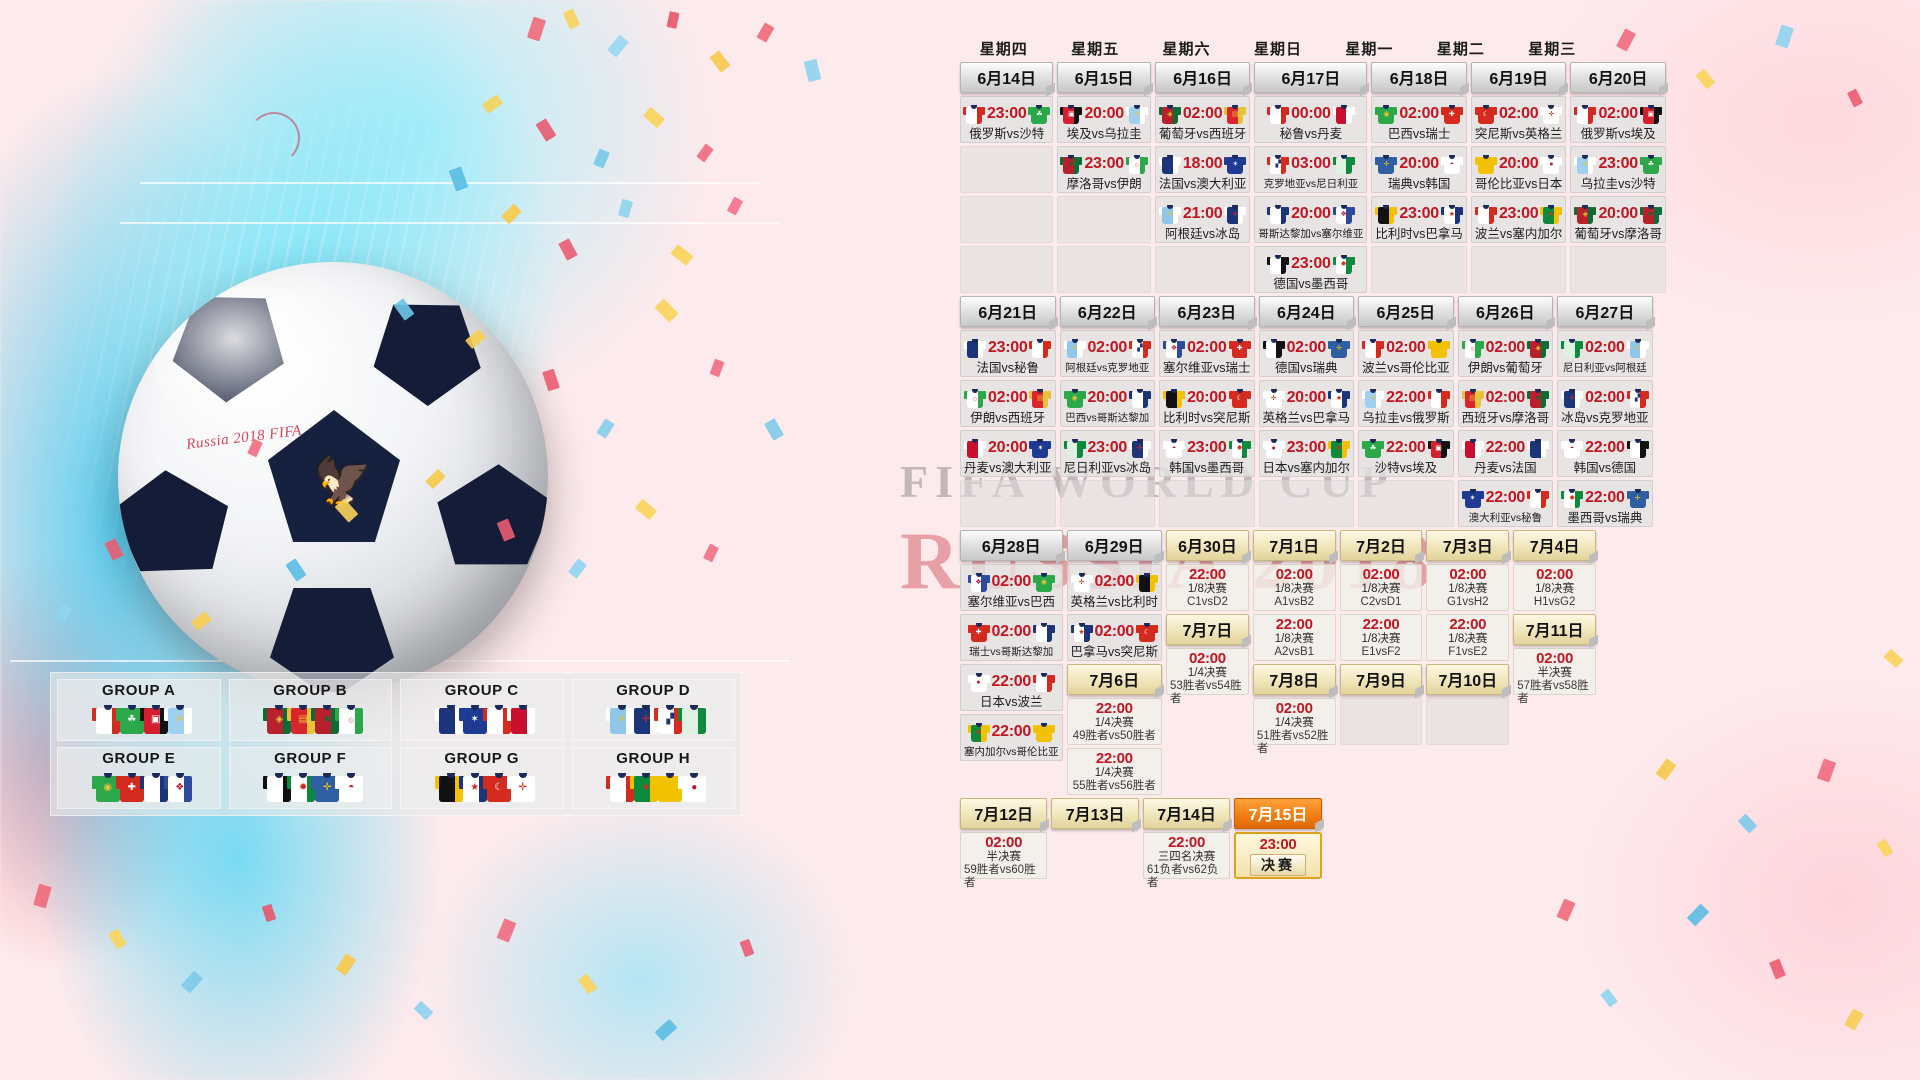 The height and width of the screenshot is (1080, 1920). Describe the element at coordinates (1381, 679) in the screenshot. I see `date-tab: 7月9日` at that location.